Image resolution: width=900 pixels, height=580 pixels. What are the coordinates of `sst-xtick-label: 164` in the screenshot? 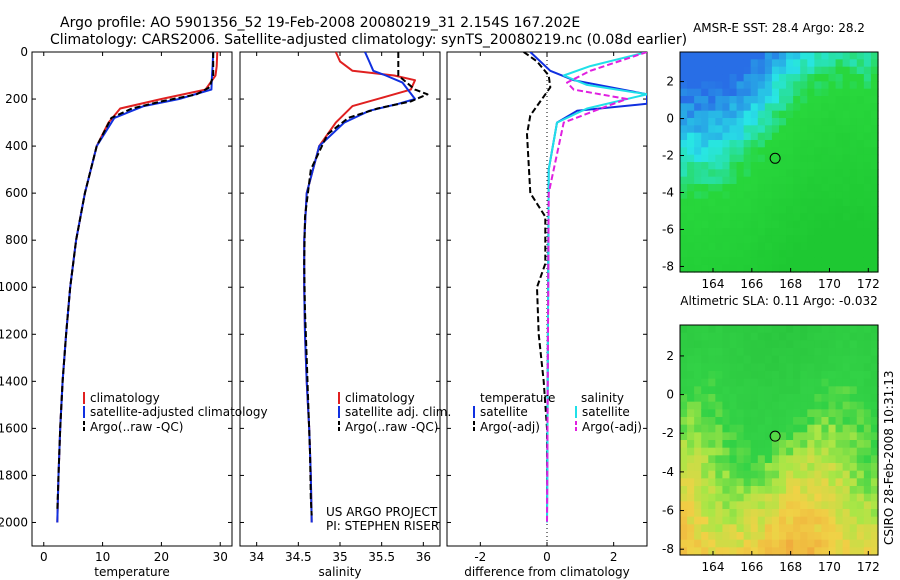 It's located at (713, 284).